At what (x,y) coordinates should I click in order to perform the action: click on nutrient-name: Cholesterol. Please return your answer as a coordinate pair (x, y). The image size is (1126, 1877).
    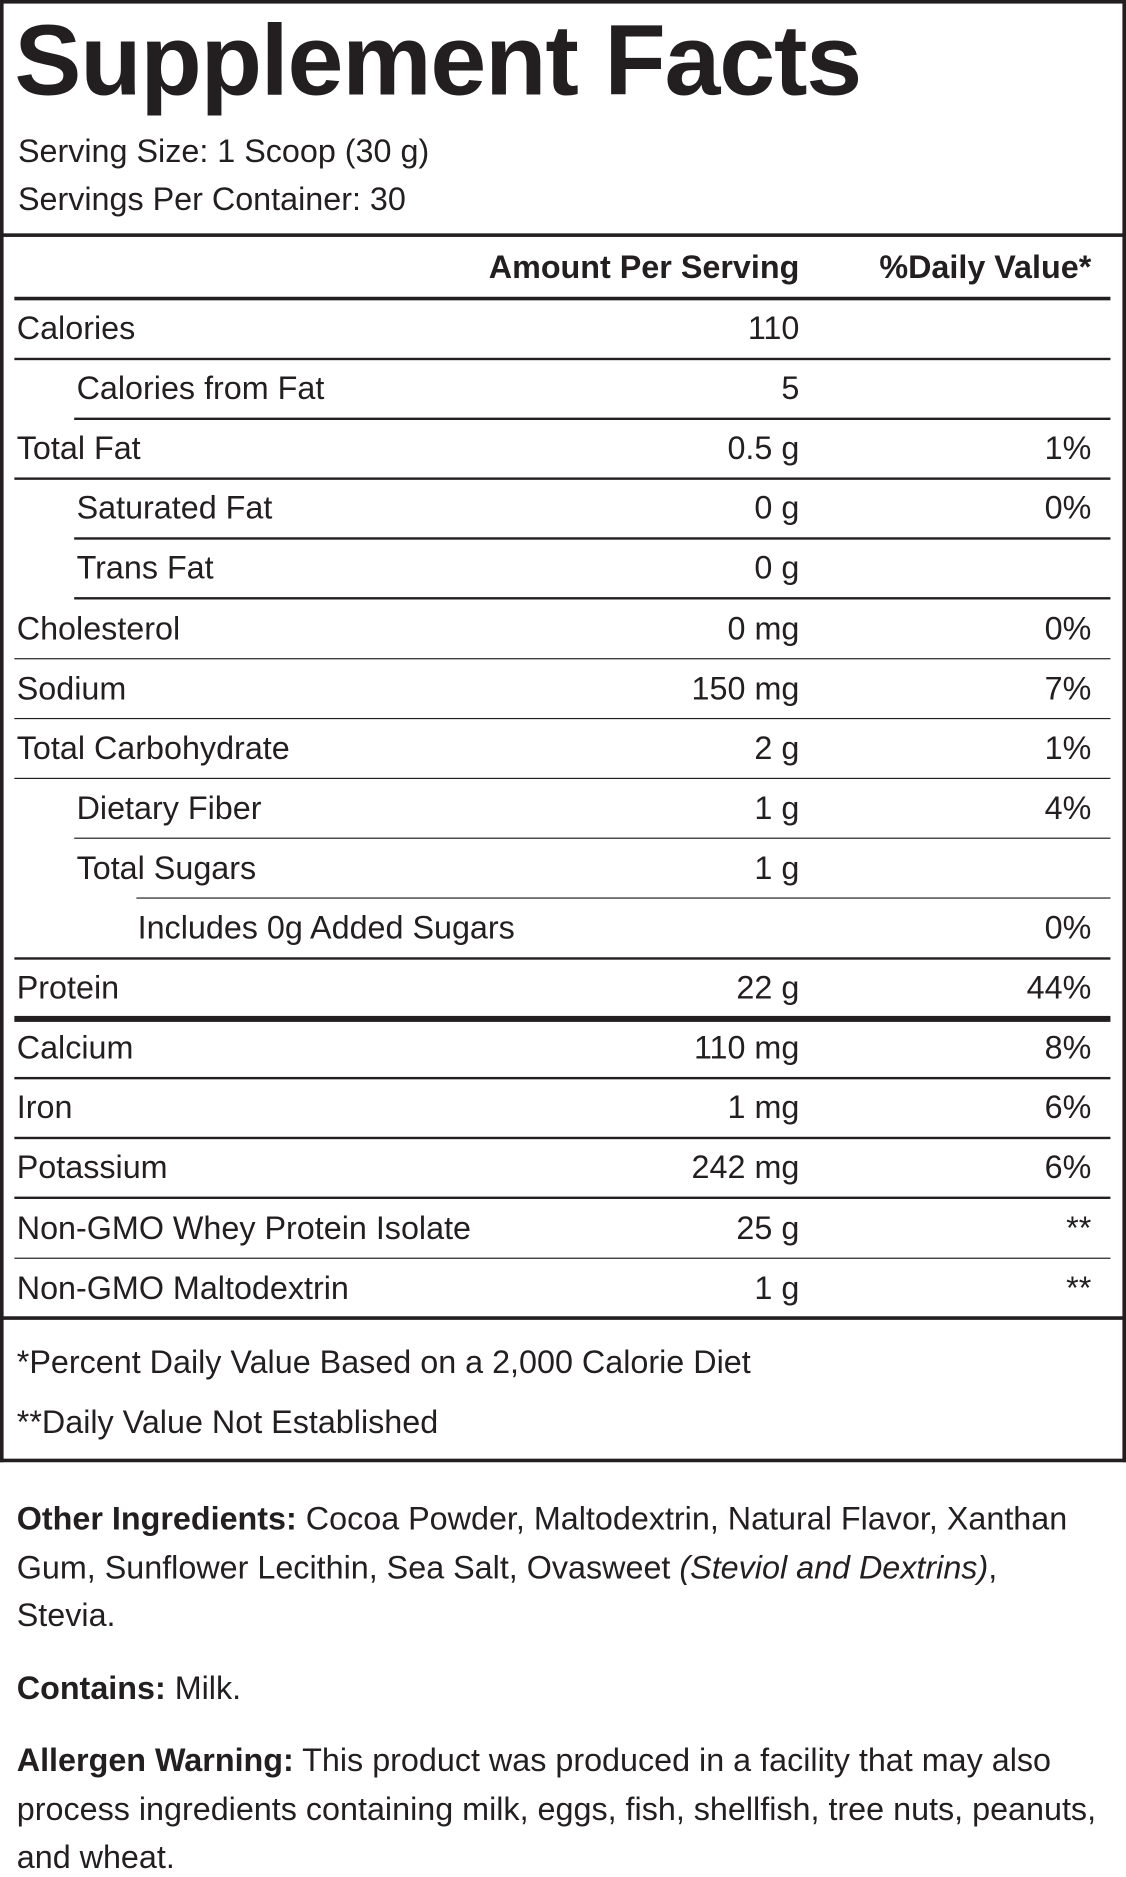
    Looking at the image, I should click on (98, 628).